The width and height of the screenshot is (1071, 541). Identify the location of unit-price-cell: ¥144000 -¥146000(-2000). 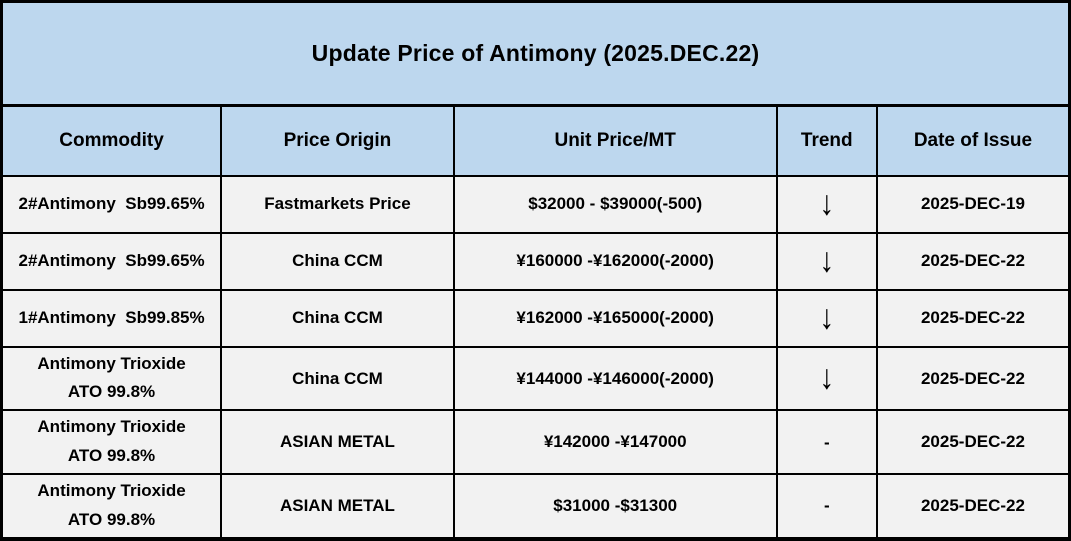
(615, 378).